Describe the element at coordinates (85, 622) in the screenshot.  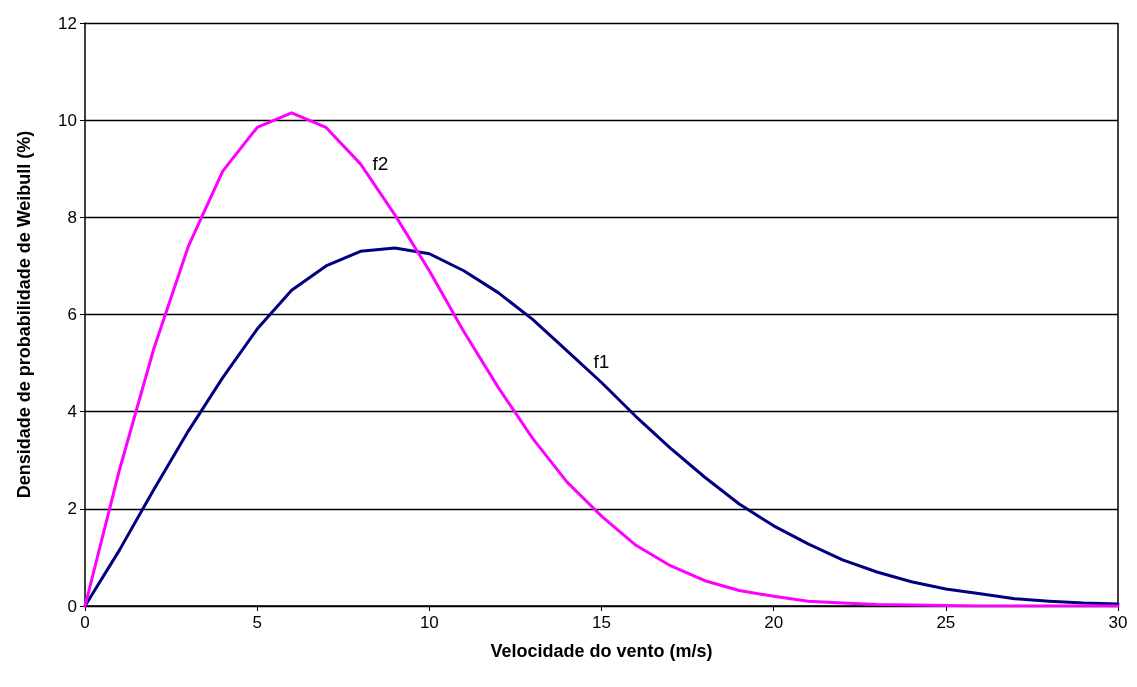
I see `x-tick-label: 0` at that location.